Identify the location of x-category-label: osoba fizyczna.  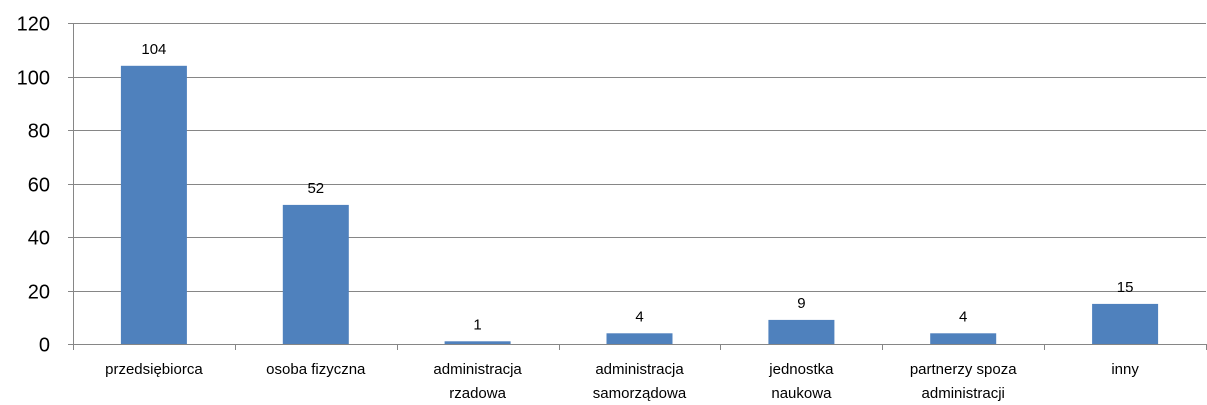
(316, 369).